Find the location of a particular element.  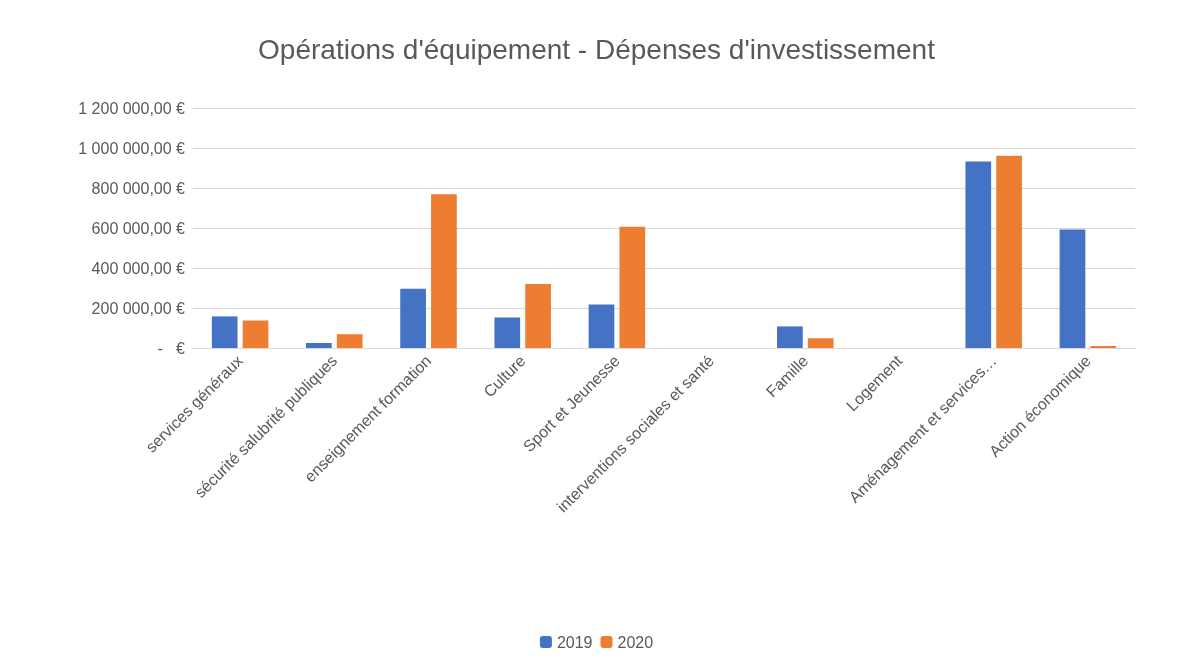

legend-label: 2019 is located at coordinates (574, 642).